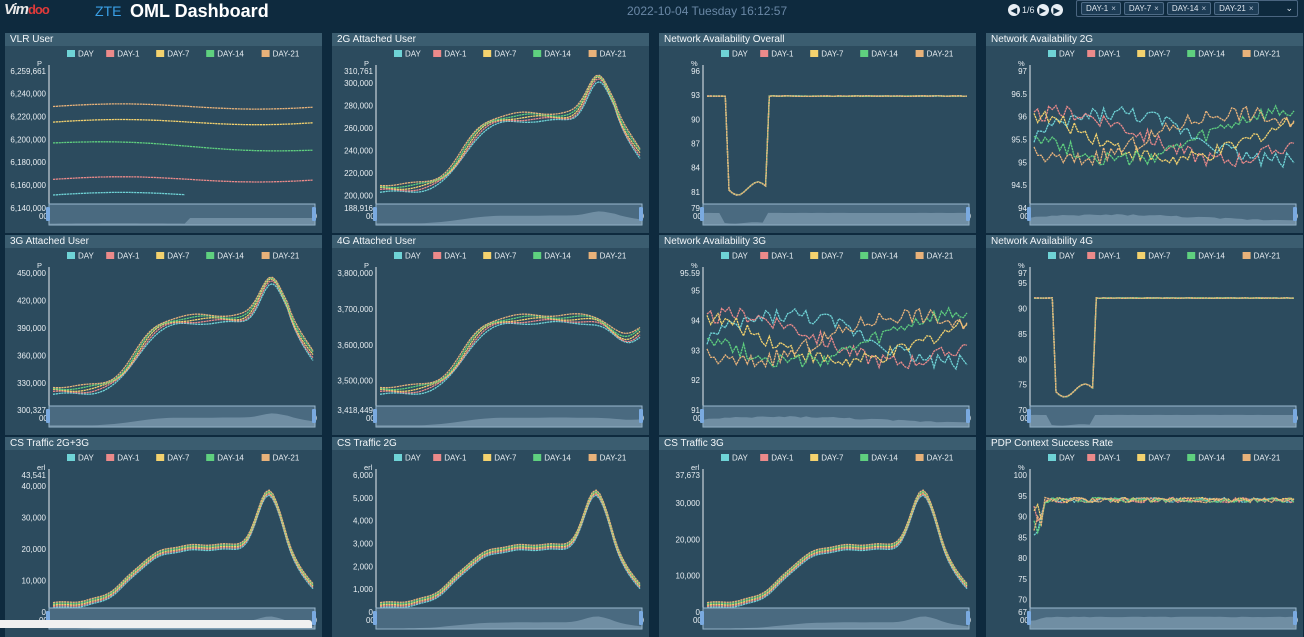 The height and width of the screenshot is (637, 1304). I want to click on y-tick-label: 94, so click(695, 320).